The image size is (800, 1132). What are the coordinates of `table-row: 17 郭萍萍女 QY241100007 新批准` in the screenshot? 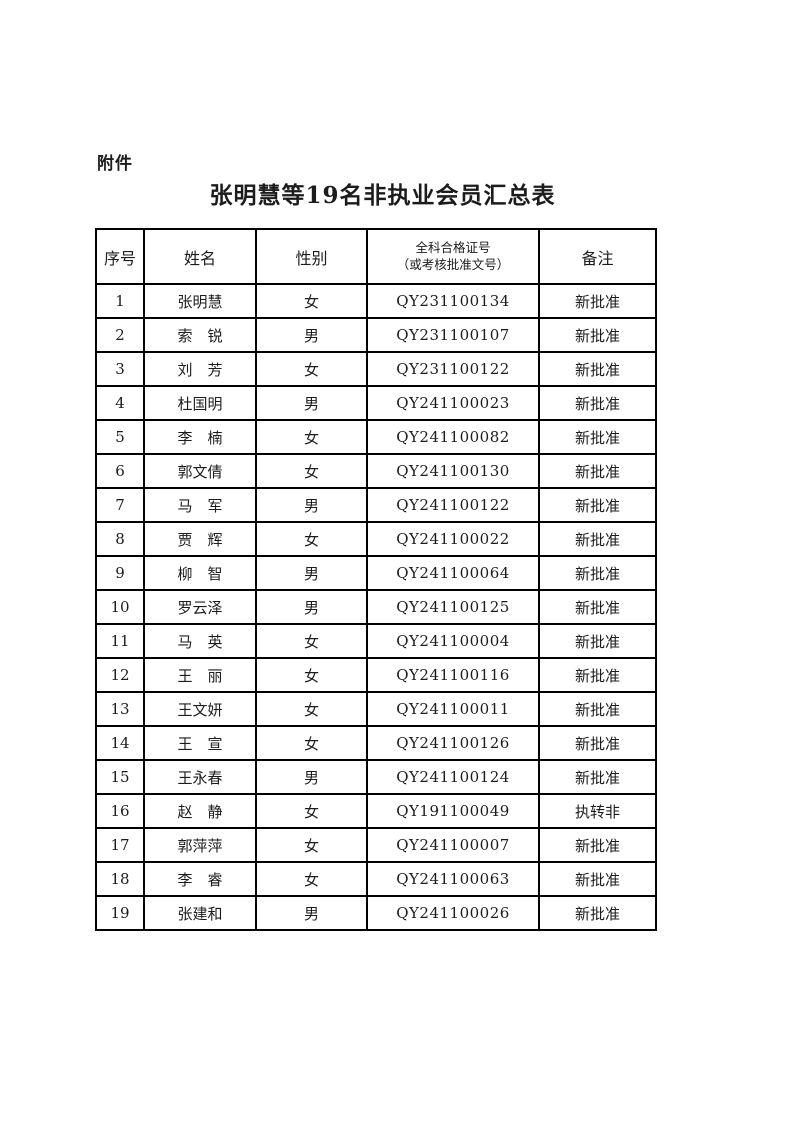 It's located at (376, 845).